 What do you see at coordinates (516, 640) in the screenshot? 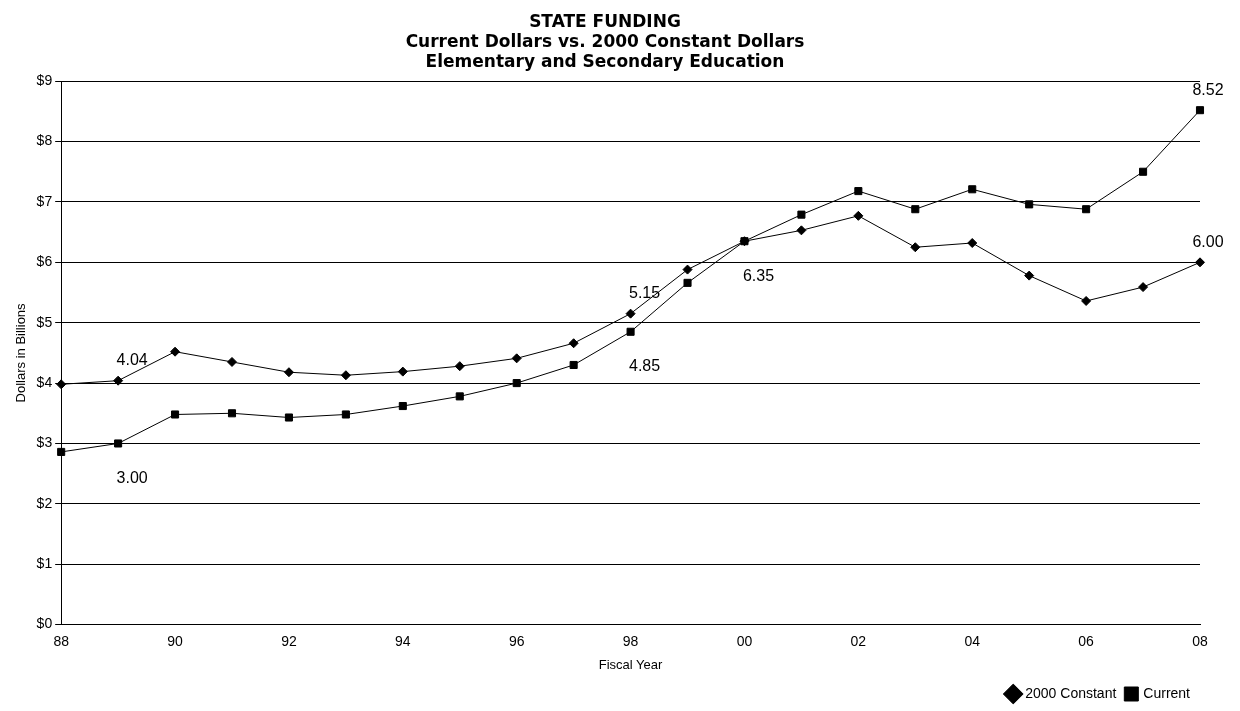
I see `x-tick-label: 96` at bounding box center [516, 640].